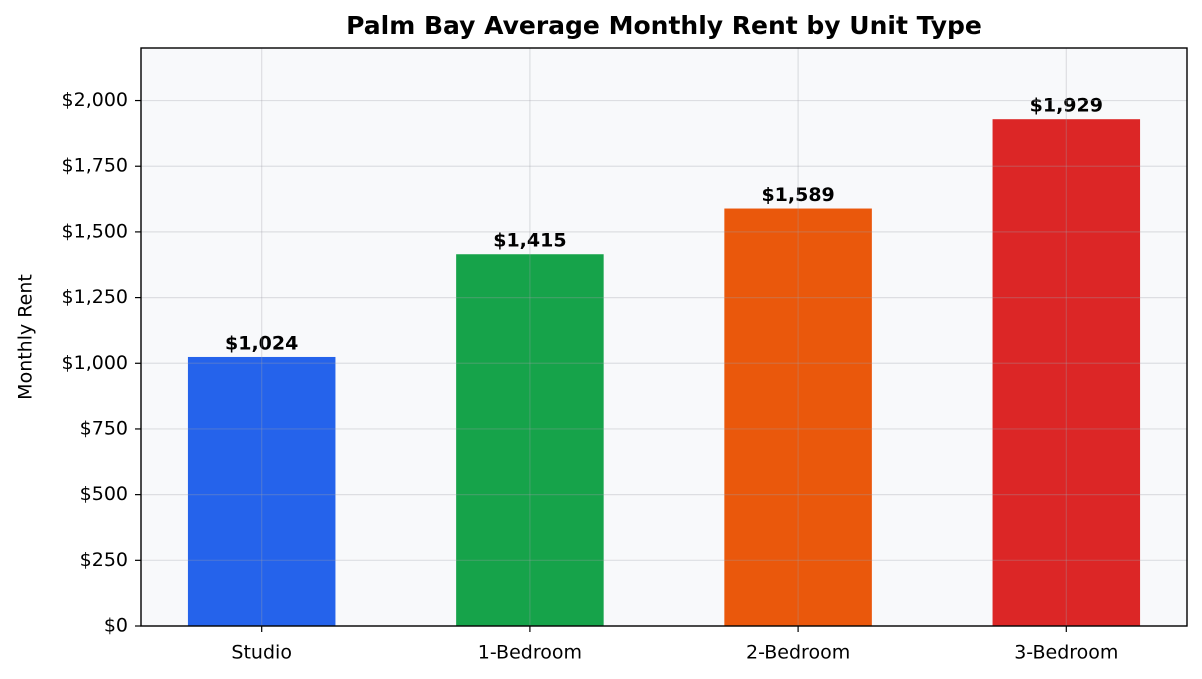 Image resolution: width=1202 pixels, height=679 pixels. What do you see at coordinates (95, 100) in the screenshot?
I see `y-tick-label: $2,000` at bounding box center [95, 100].